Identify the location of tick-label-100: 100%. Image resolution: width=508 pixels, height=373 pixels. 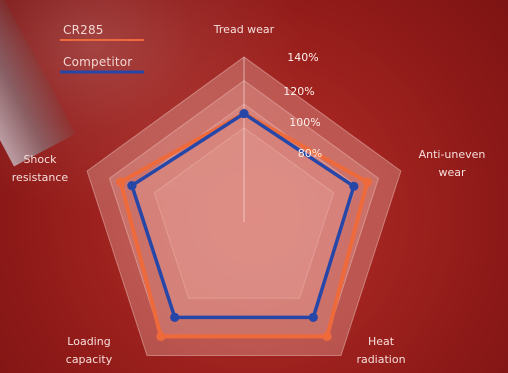
(304, 122).